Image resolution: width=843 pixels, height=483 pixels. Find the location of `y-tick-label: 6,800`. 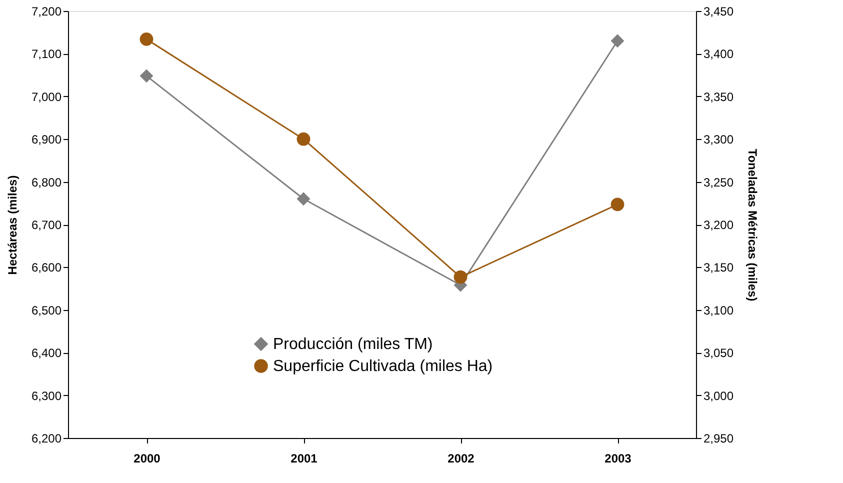

y-tick-label: 6,800 is located at coordinates (46, 182).